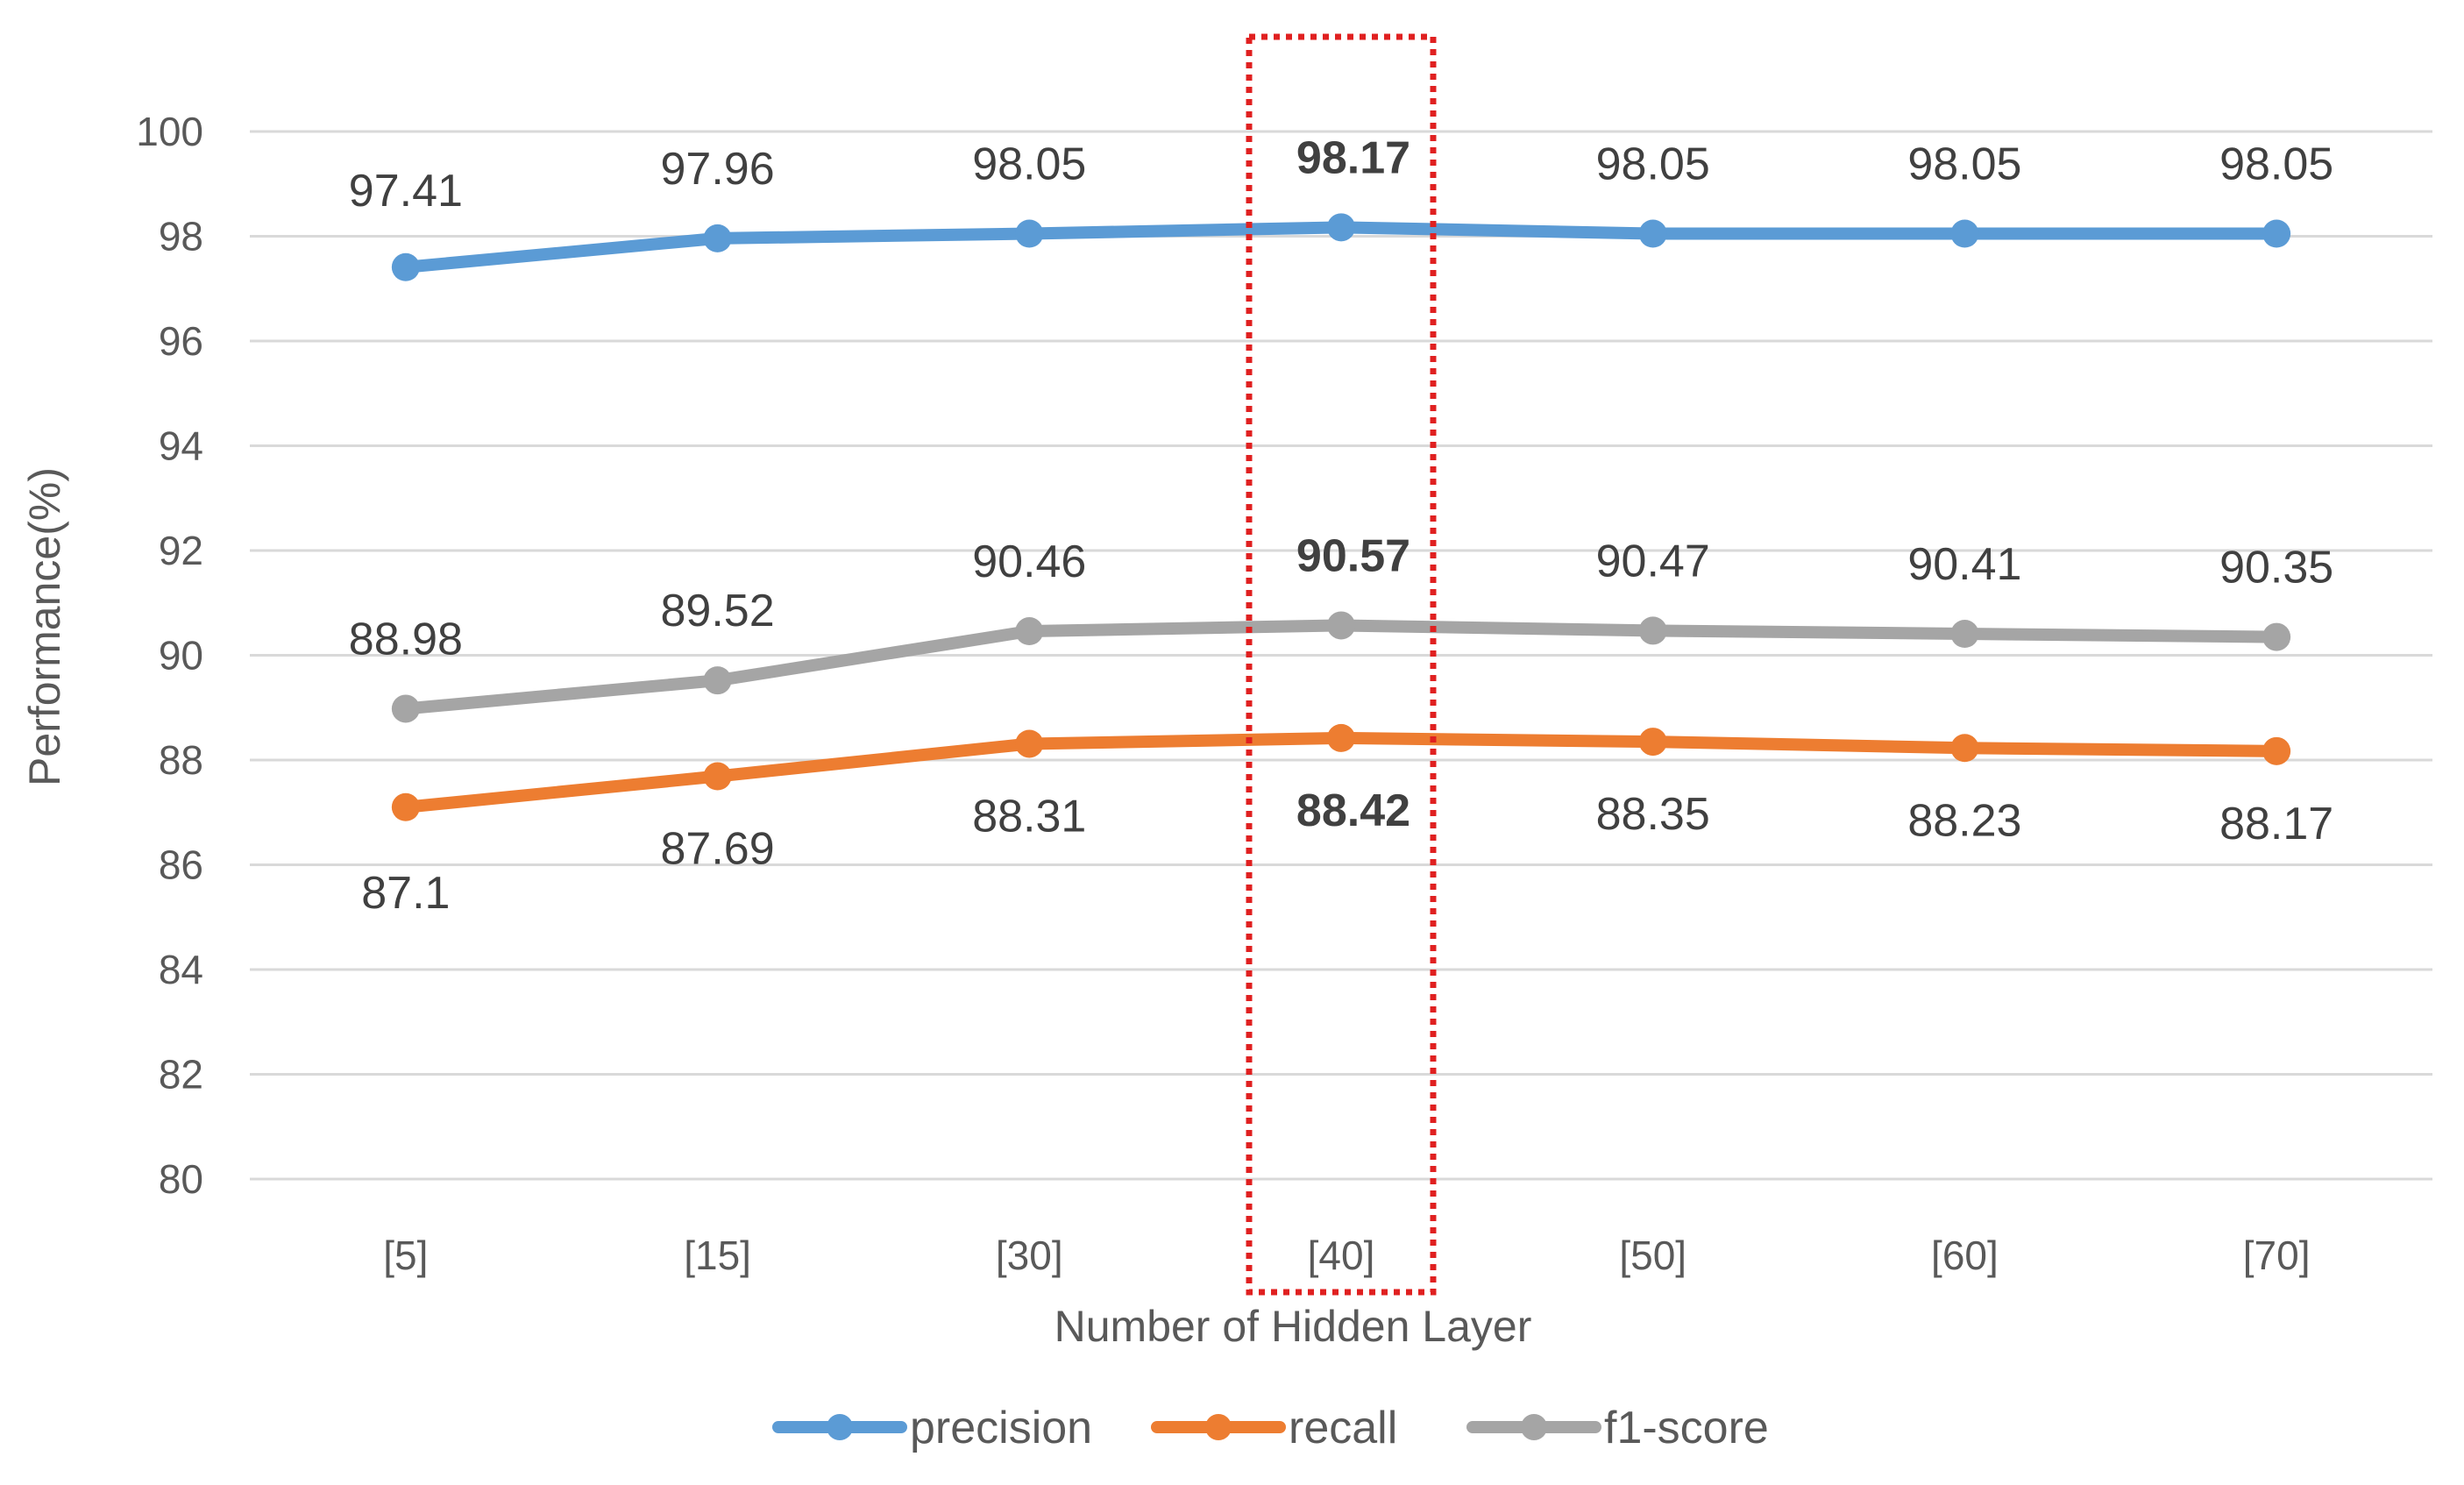  What do you see at coordinates (1341, 1255) in the screenshot?
I see `x-tick-label: [40]` at bounding box center [1341, 1255].